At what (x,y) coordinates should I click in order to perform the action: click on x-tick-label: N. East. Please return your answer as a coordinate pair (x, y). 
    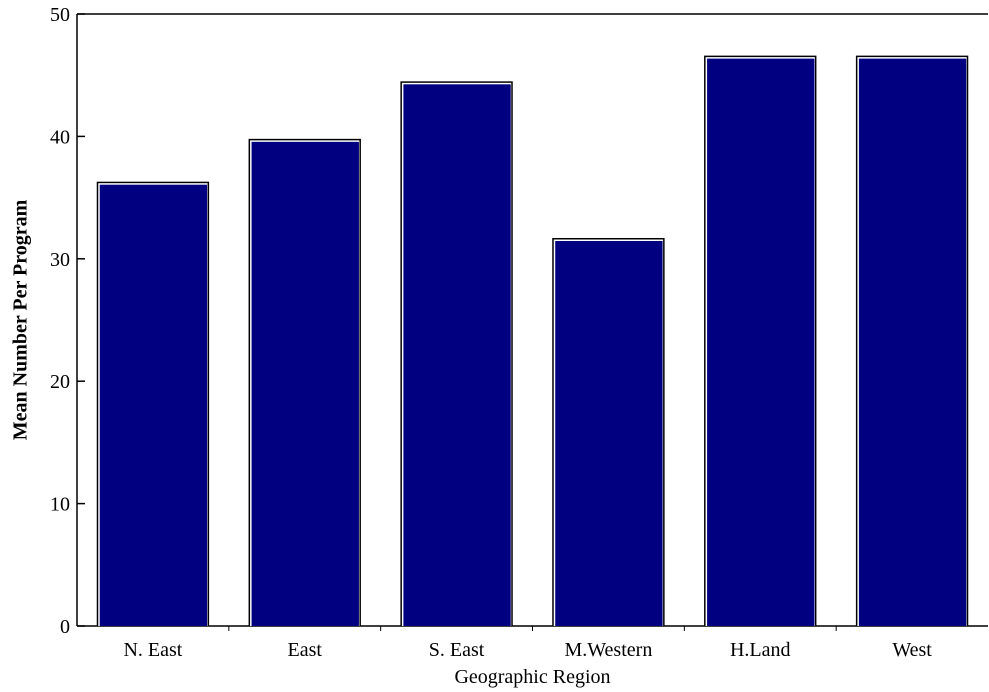
    Looking at the image, I should click on (152, 650).